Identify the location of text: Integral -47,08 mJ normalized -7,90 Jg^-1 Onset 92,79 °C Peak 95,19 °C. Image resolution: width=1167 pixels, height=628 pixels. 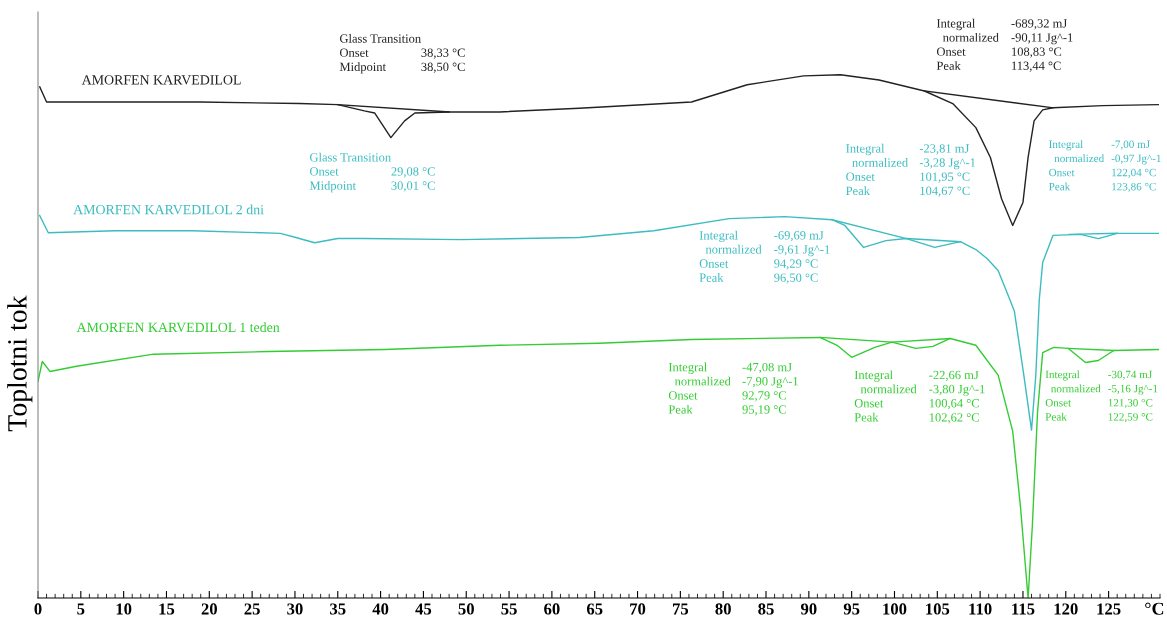
(733, 389).